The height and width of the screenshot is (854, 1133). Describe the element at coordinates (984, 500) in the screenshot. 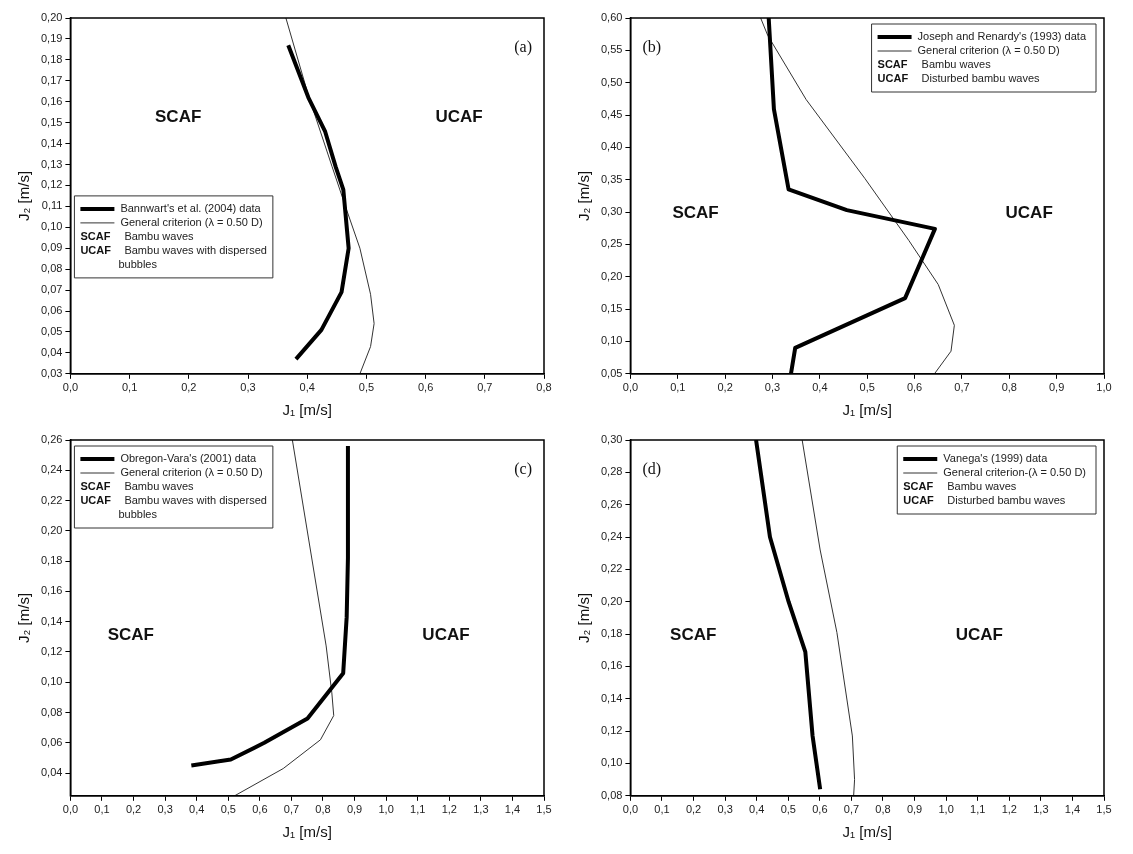

I see `text: UCAF Disturbed bambu waves` at that location.